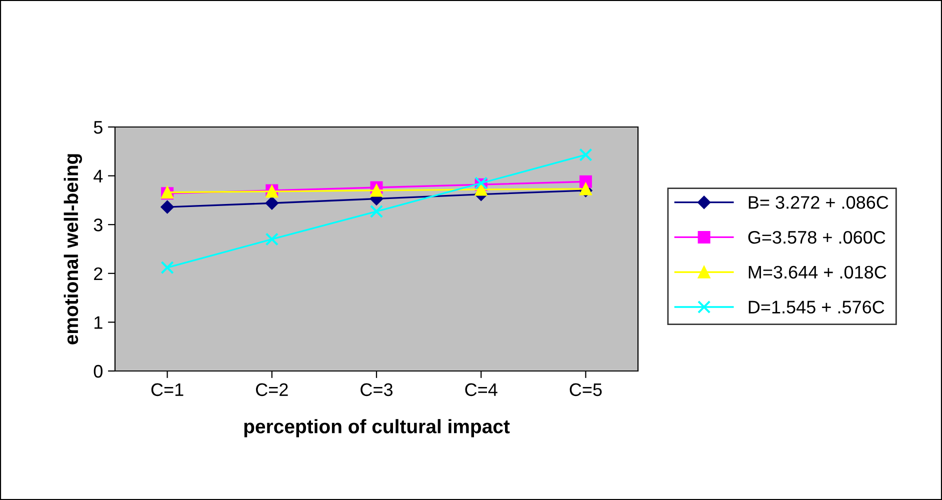 The width and height of the screenshot is (942, 500). What do you see at coordinates (586, 389) in the screenshot?
I see `x-tick-label: C=5` at bounding box center [586, 389].